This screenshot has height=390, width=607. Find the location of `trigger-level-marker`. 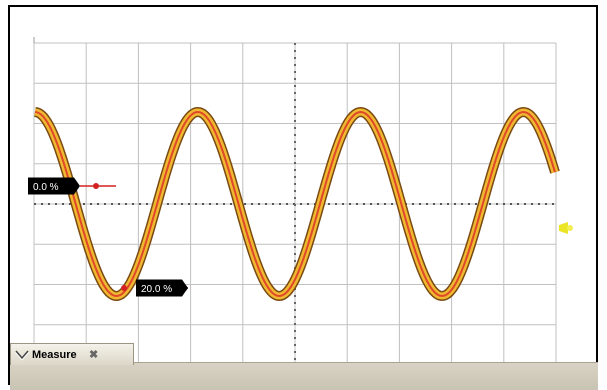

trigger-level-marker is located at coordinates (566, 228).